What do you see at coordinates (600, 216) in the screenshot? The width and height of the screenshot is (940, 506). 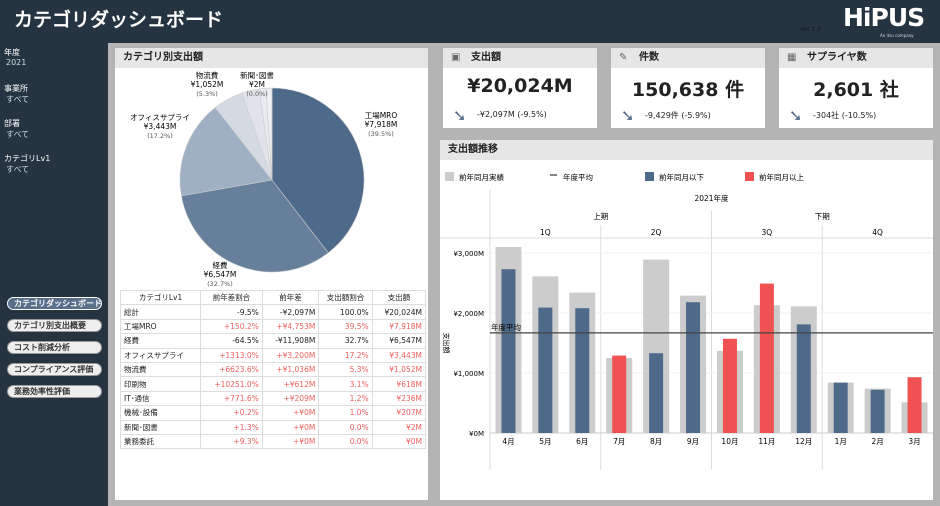 I see `half-label: 上期` at bounding box center [600, 216].